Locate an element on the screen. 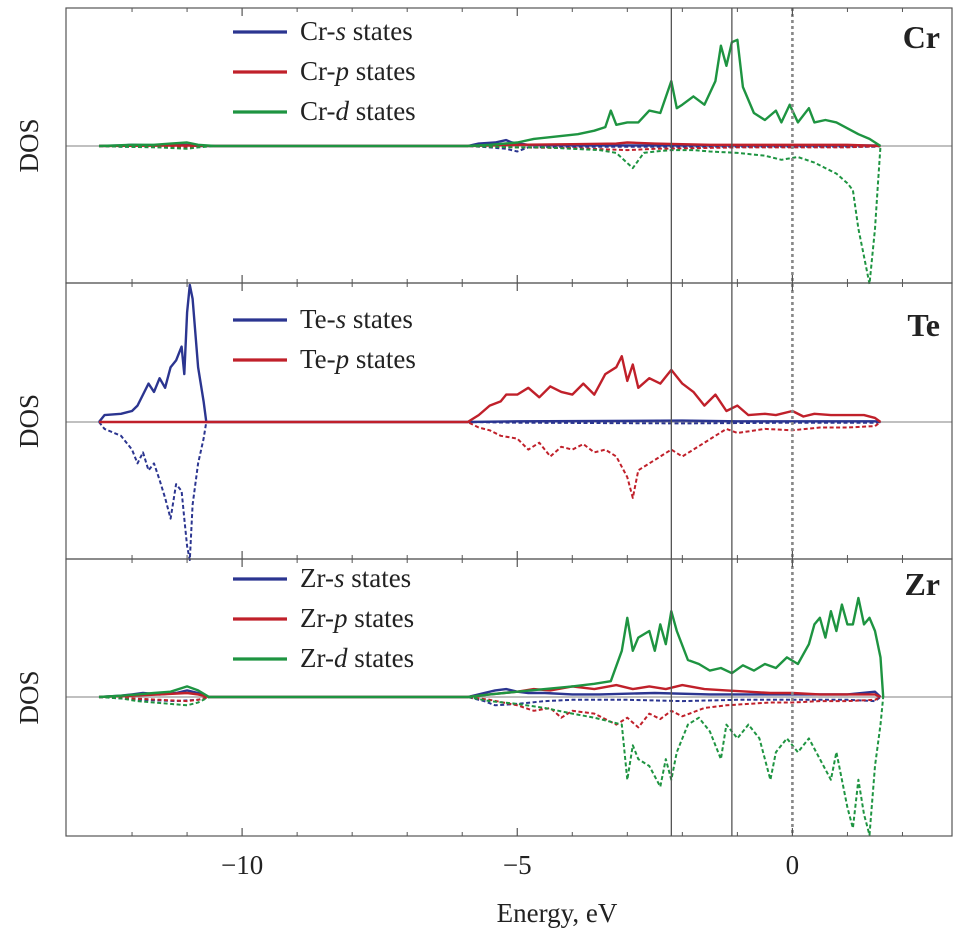  series-cr-d-spin-down-line is located at coordinates (490, 215).